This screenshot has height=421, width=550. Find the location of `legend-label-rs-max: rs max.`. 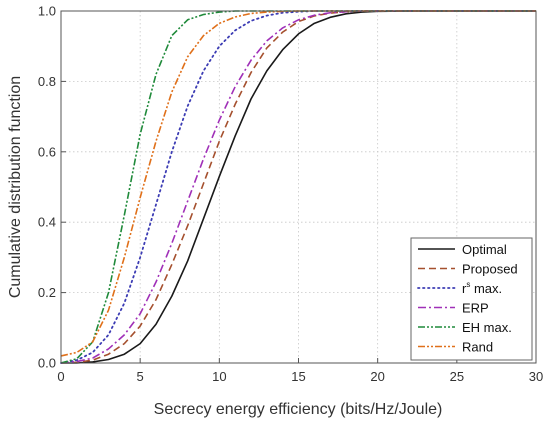

legend-label-rs-max: rs max. is located at coordinates (482, 288).